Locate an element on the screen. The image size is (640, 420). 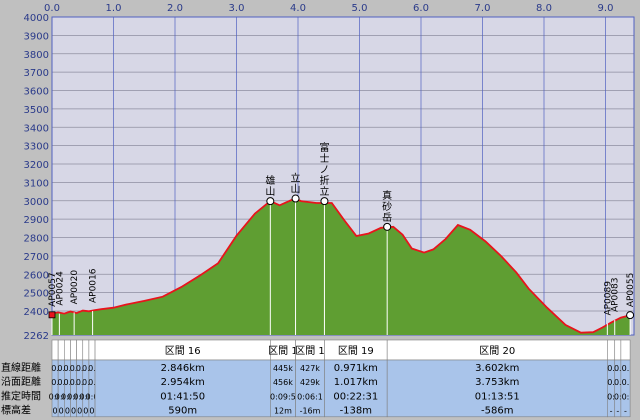
y-tick-label: 2500 is located at coordinates (36, 294).